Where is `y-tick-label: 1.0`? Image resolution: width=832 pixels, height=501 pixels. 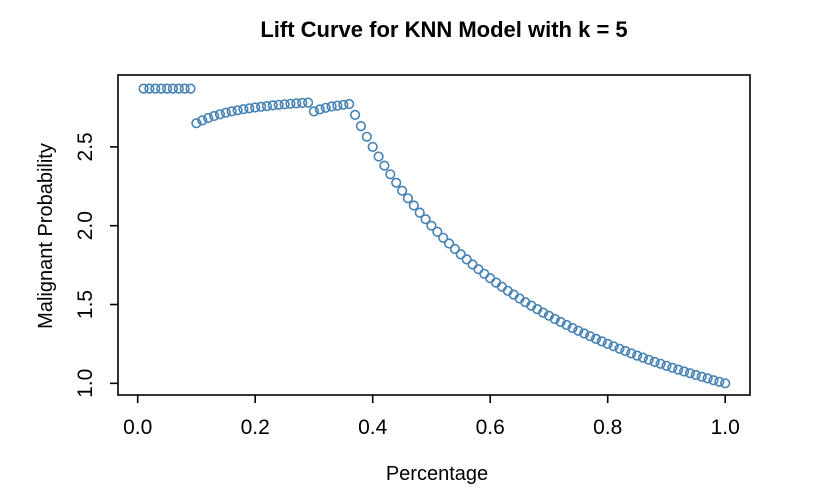
y-tick-label: 1.0 is located at coordinates (85, 383).